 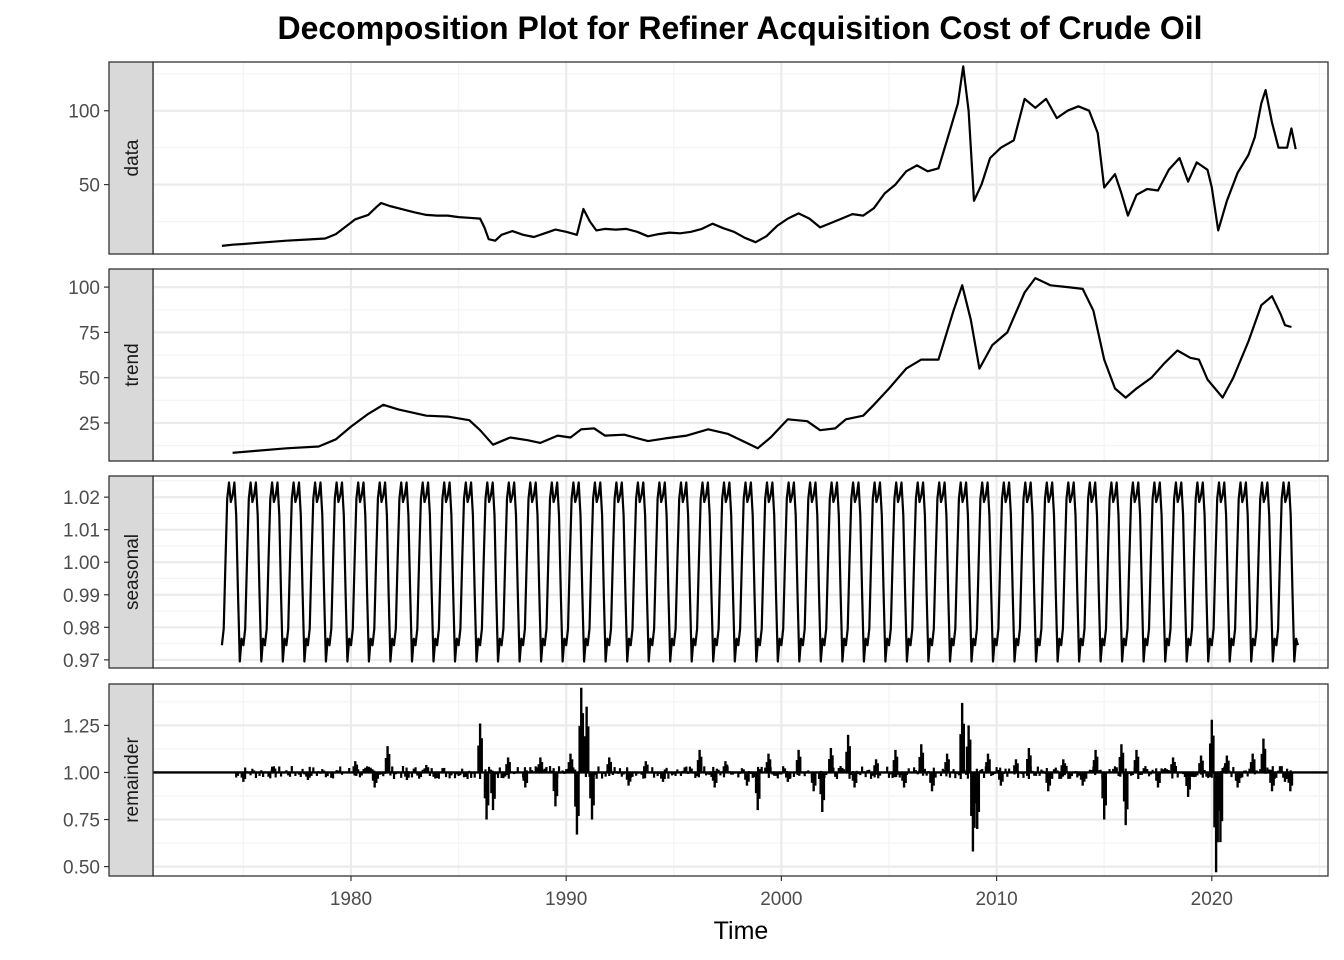 What do you see at coordinates (762, 365) in the screenshot?
I see `trend-series-line` at bounding box center [762, 365].